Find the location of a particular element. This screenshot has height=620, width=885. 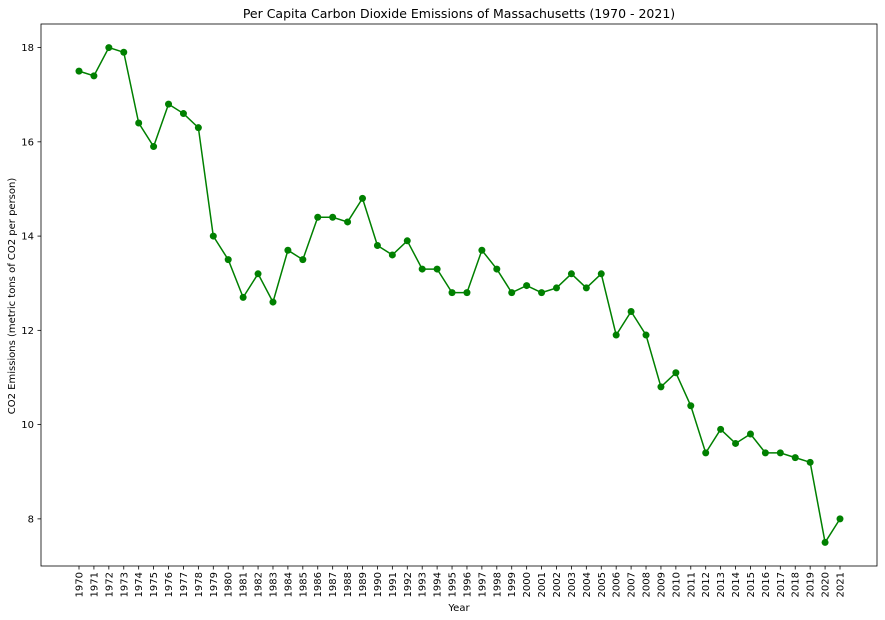

x-tick-label: 1977 is located at coordinates (184, 584).